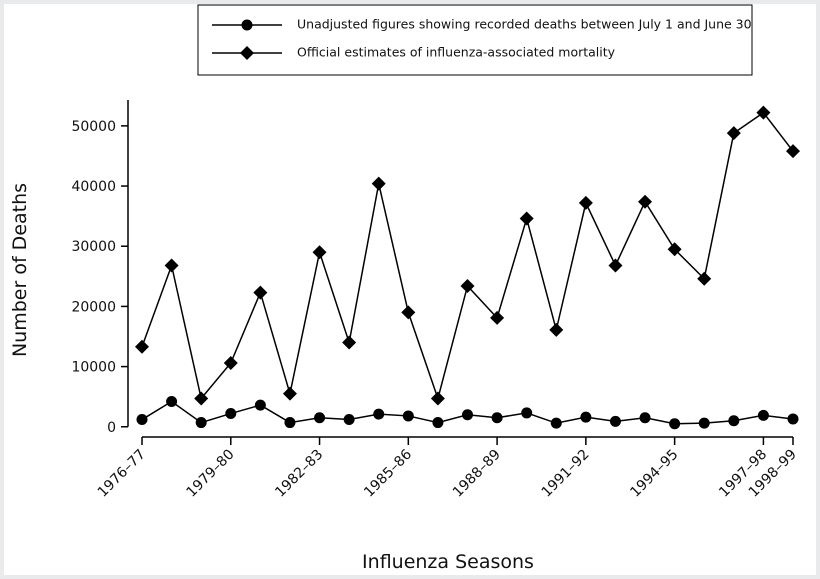 The width and height of the screenshot is (820, 579). Describe the element at coordinates (299, 474) in the screenshot. I see `x-tick-label: 1982–83` at that location.